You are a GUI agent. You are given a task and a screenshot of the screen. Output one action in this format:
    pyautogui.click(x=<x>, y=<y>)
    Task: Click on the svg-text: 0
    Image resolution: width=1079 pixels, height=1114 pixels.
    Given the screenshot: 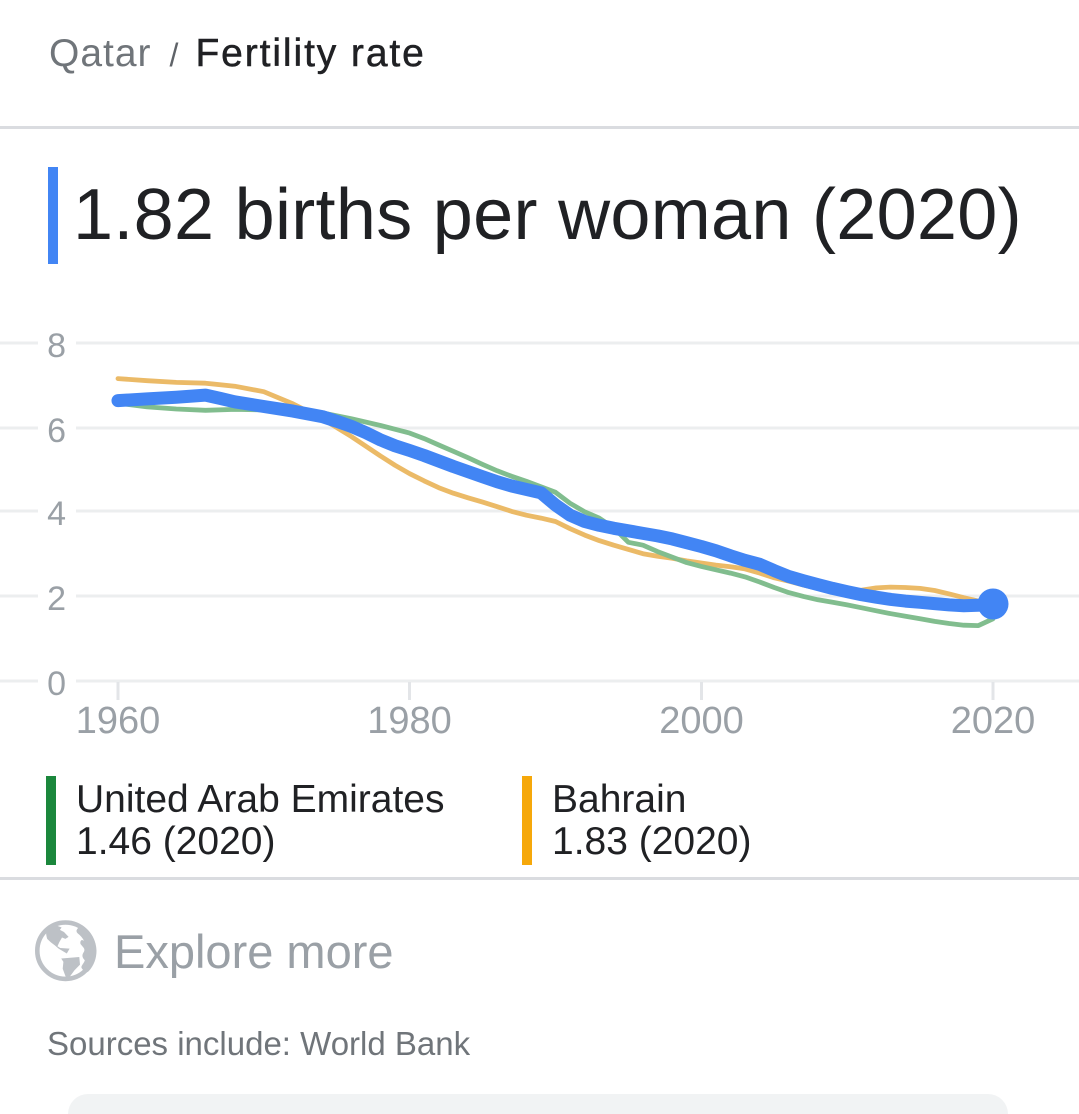 What is the action you would take?
    pyautogui.click(x=56, y=684)
    